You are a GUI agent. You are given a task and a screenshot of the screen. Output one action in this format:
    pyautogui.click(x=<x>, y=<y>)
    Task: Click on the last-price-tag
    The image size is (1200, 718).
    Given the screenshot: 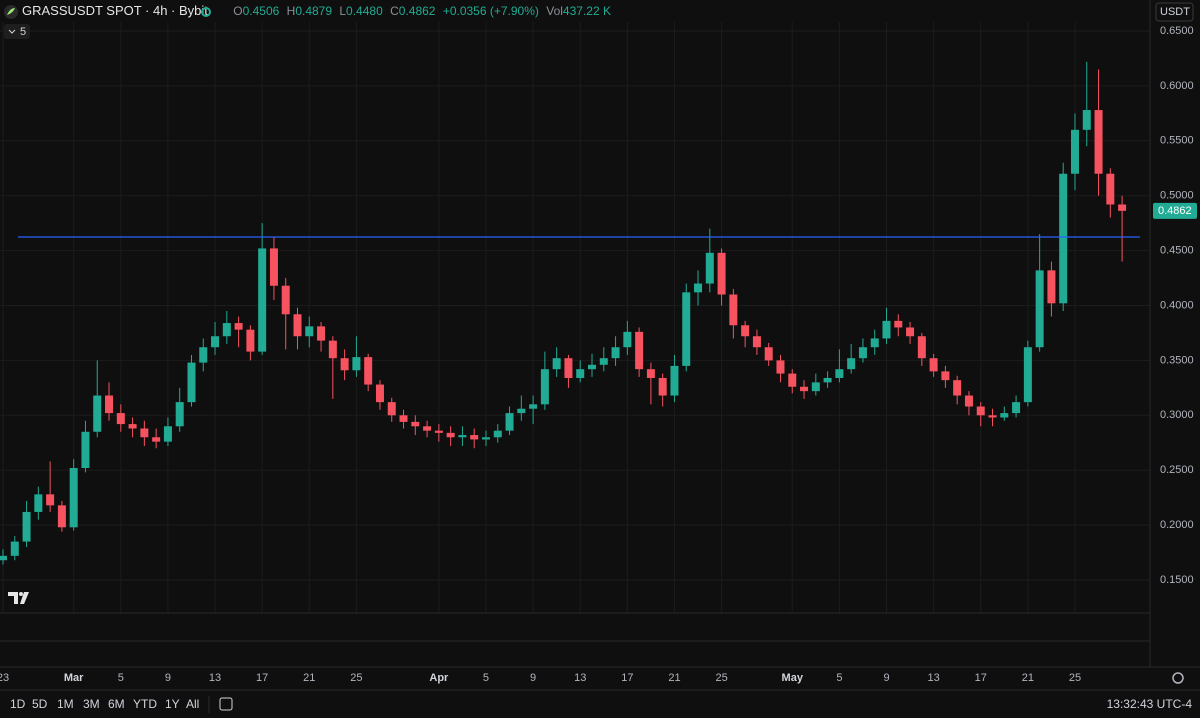 What is the action you would take?
    pyautogui.click(x=1175, y=210)
    